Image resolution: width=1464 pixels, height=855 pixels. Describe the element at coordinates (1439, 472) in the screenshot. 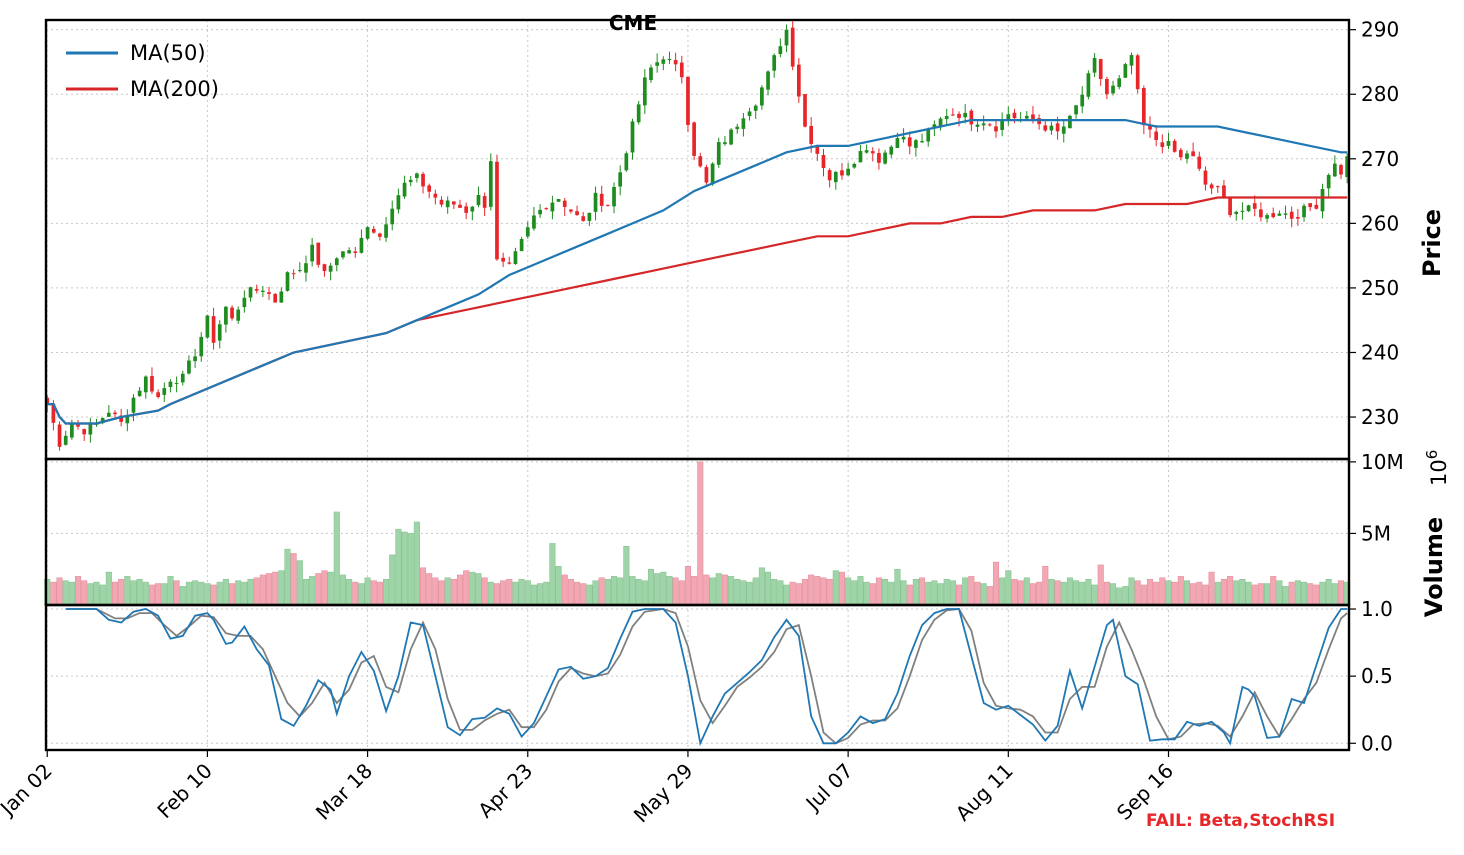

I see `volume-exponent-base: 10` at that location.